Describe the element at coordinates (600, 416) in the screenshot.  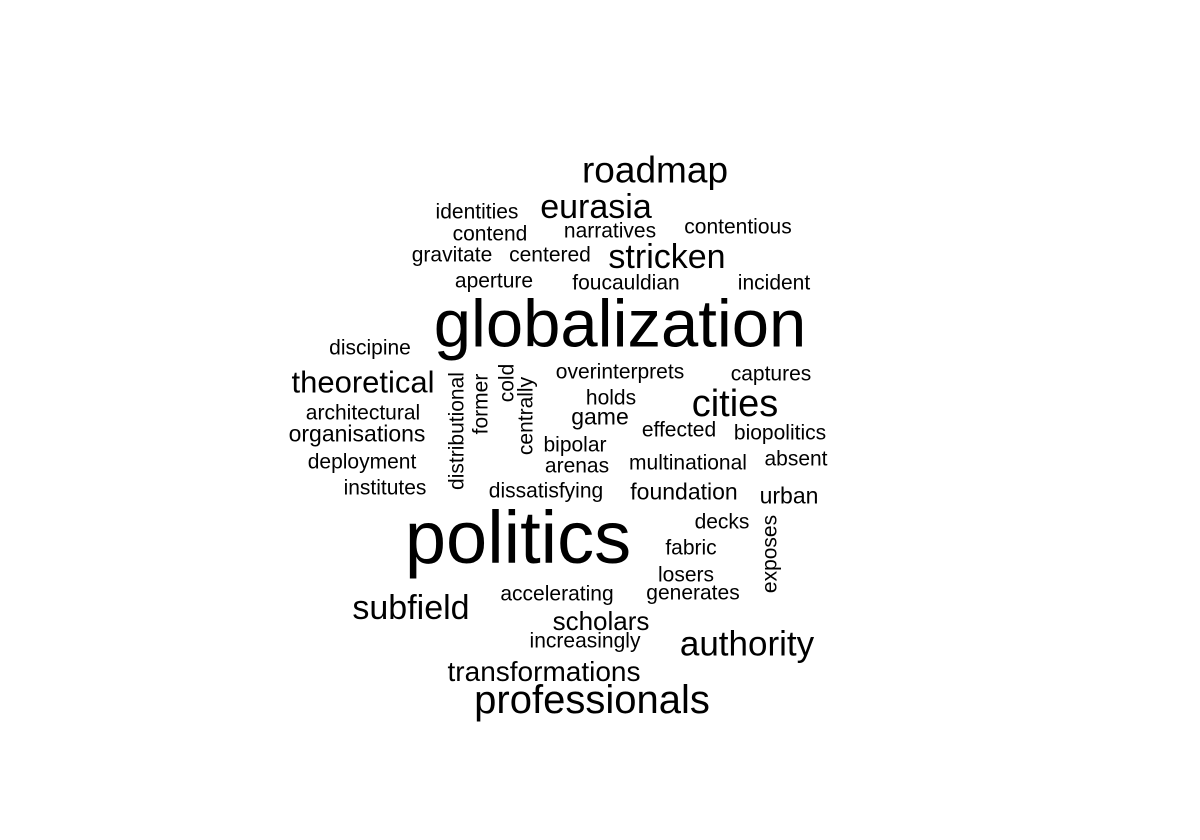
I see `word-game: game` at that location.